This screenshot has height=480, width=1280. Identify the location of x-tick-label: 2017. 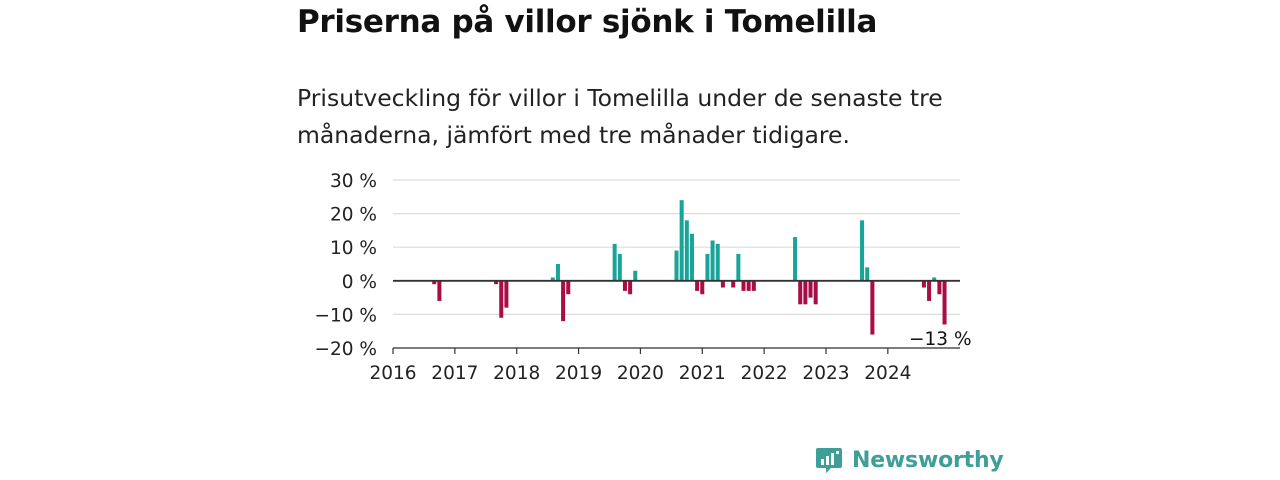
(454, 373).